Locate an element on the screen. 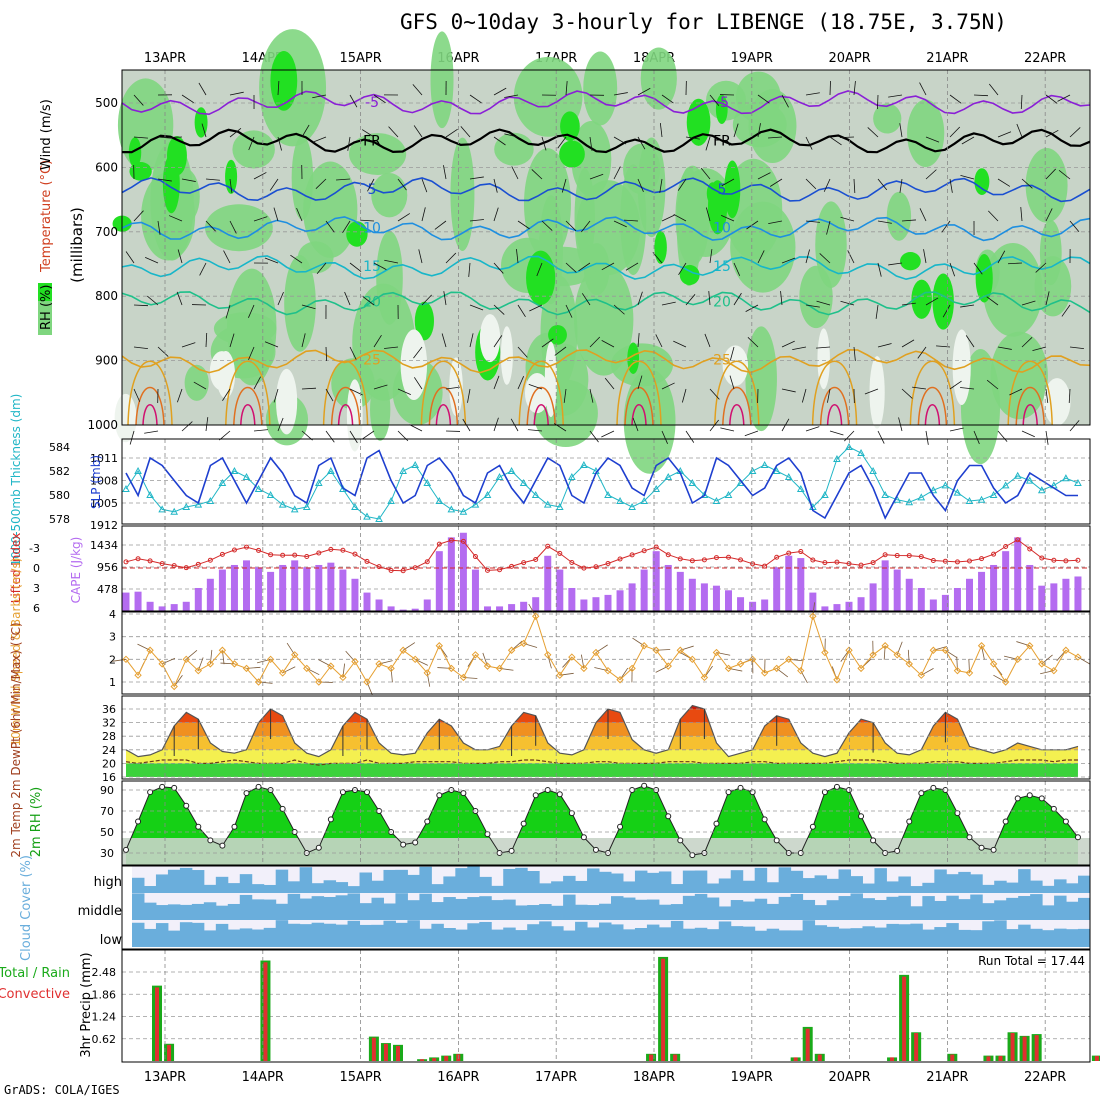 The width and height of the screenshot is (1100, 1100). pressure-tick-label: 500 is located at coordinates (106, 103).